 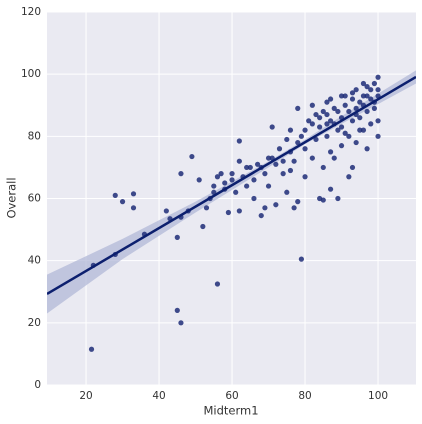 What do you see at coordinates (230, 411) in the screenshot?
I see `x-axis-label: Midterm1` at bounding box center [230, 411].